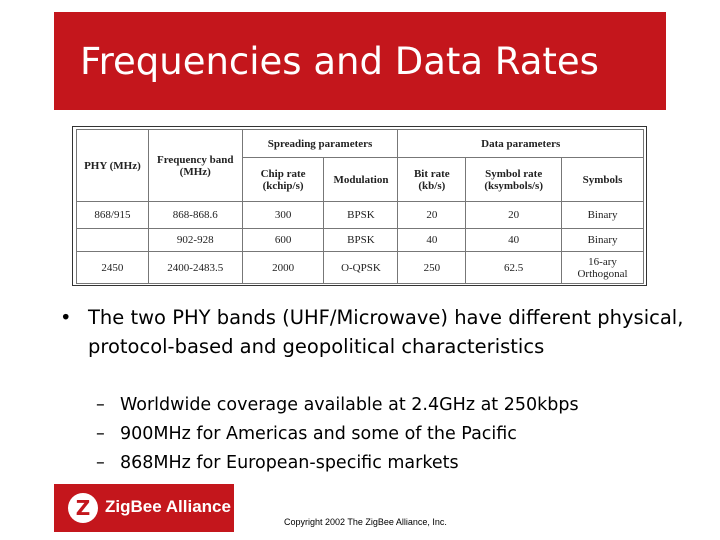 This screenshot has height=540, width=720. I want to click on cell-symbols: 16-ary Orthogonal, so click(602, 267).